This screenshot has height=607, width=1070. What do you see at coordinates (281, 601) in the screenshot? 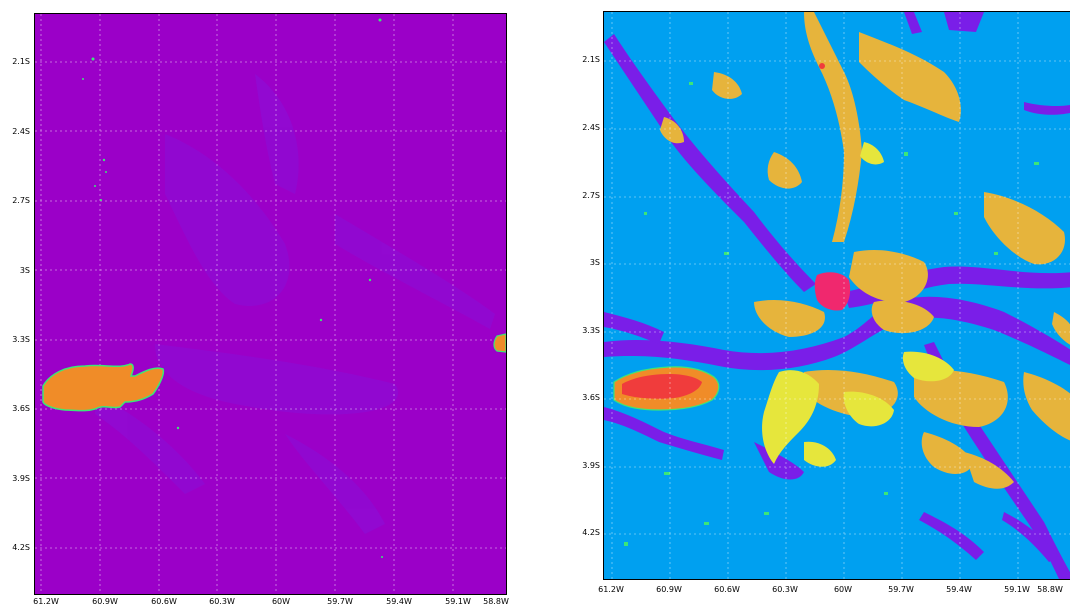
I see `left-x-tick-label: 60W` at bounding box center [281, 601].